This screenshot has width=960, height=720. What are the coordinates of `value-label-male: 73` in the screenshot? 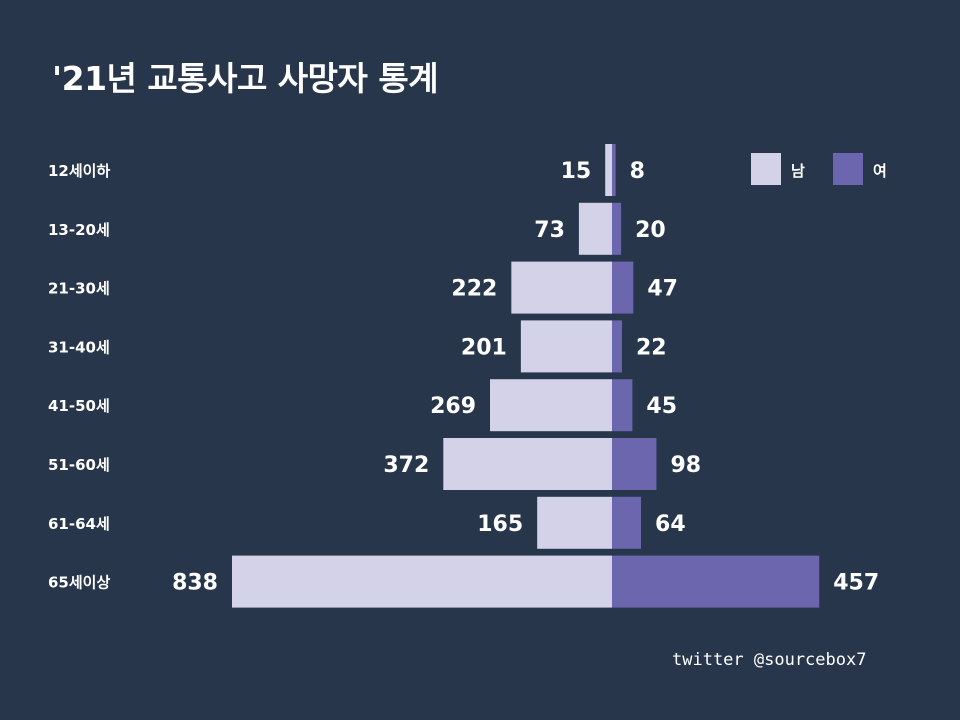 It's located at (549, 230).